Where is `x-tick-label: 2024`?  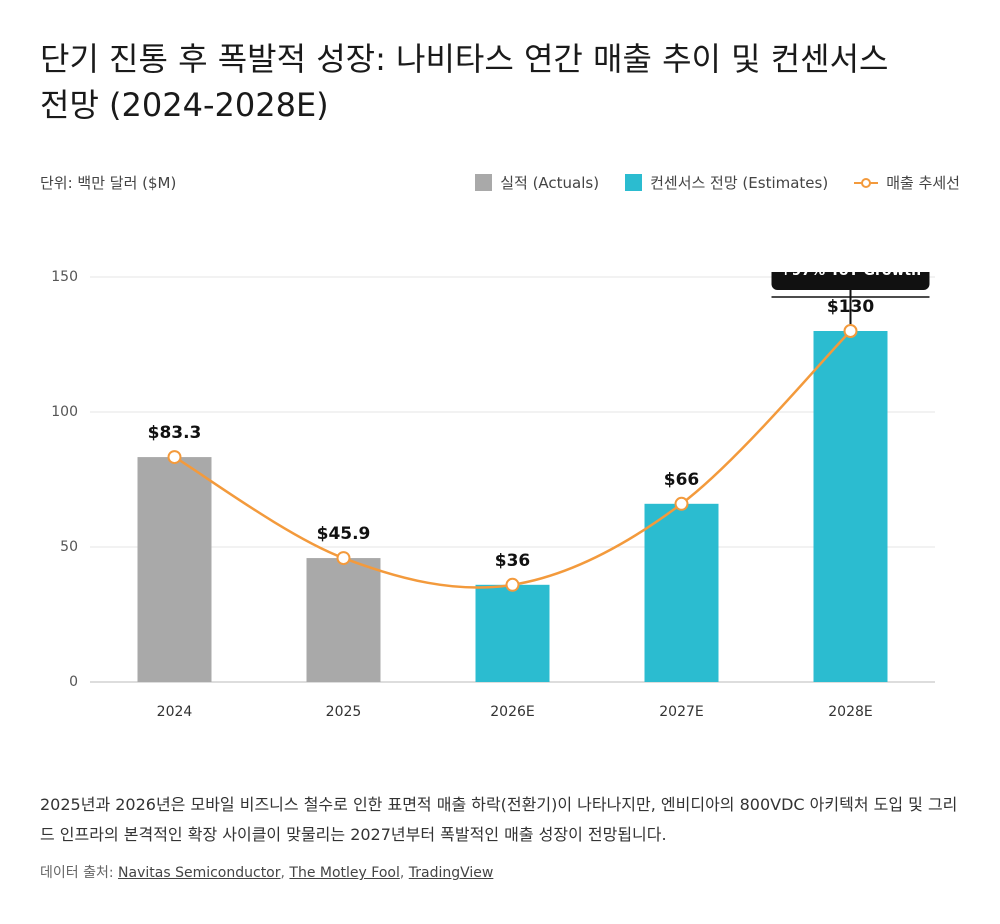
x-tick-label: 2024 is located at coordinates (175, 712).